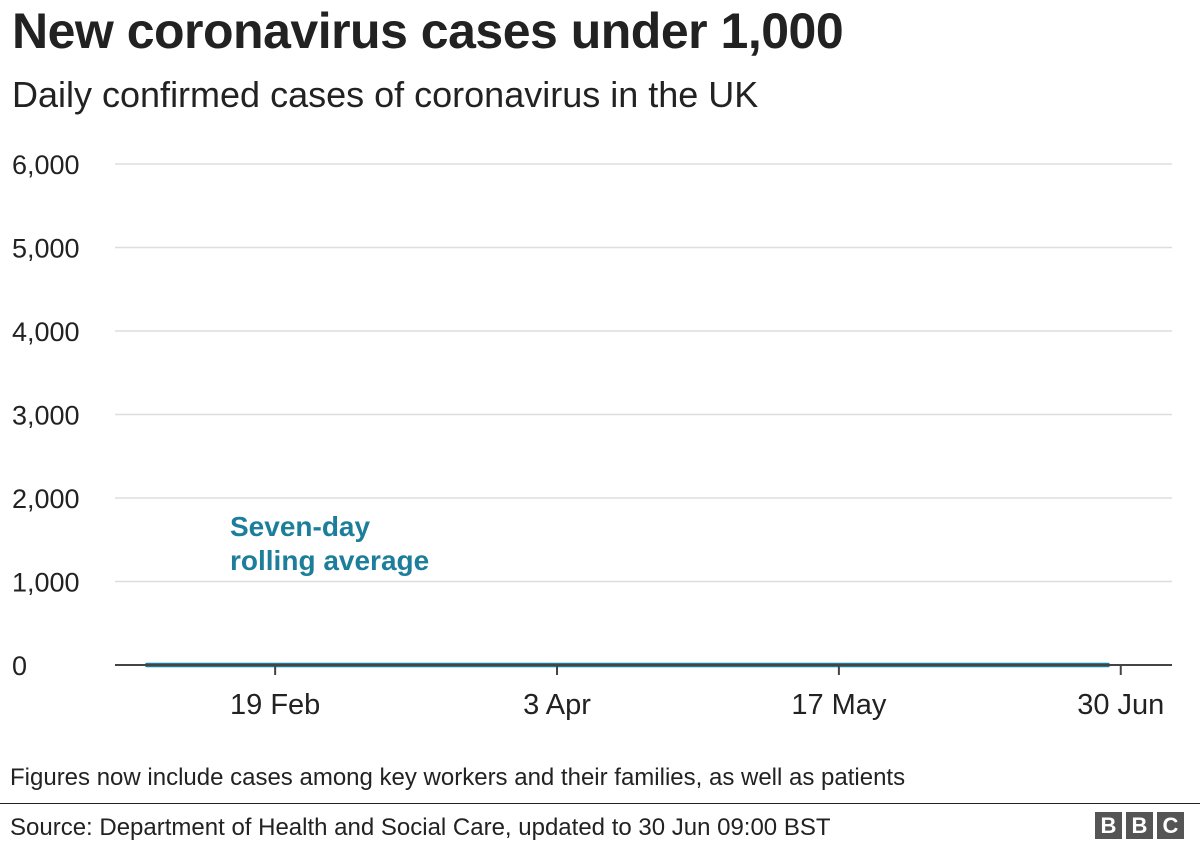 The height and width of the screenshot is (844, 1200). Describe the element at coordinates (428, 31) in the screenshot. I see `chart-title: New coronavirus cases under 1,000` at that location.